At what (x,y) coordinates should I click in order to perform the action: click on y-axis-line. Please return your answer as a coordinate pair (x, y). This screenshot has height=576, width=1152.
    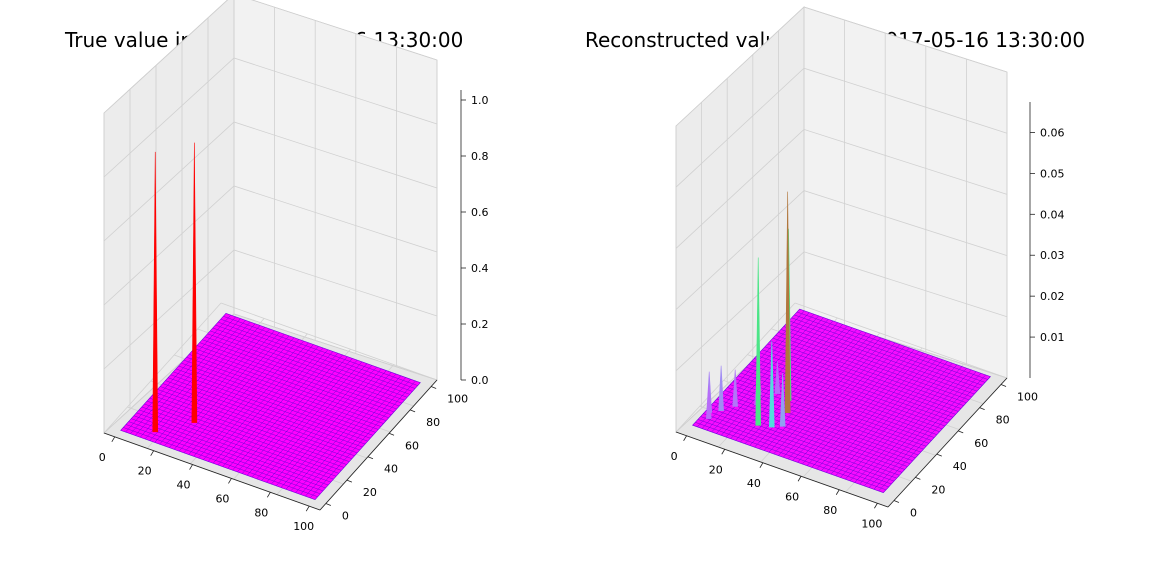
    Looking at the image, I should click on (947, 442).